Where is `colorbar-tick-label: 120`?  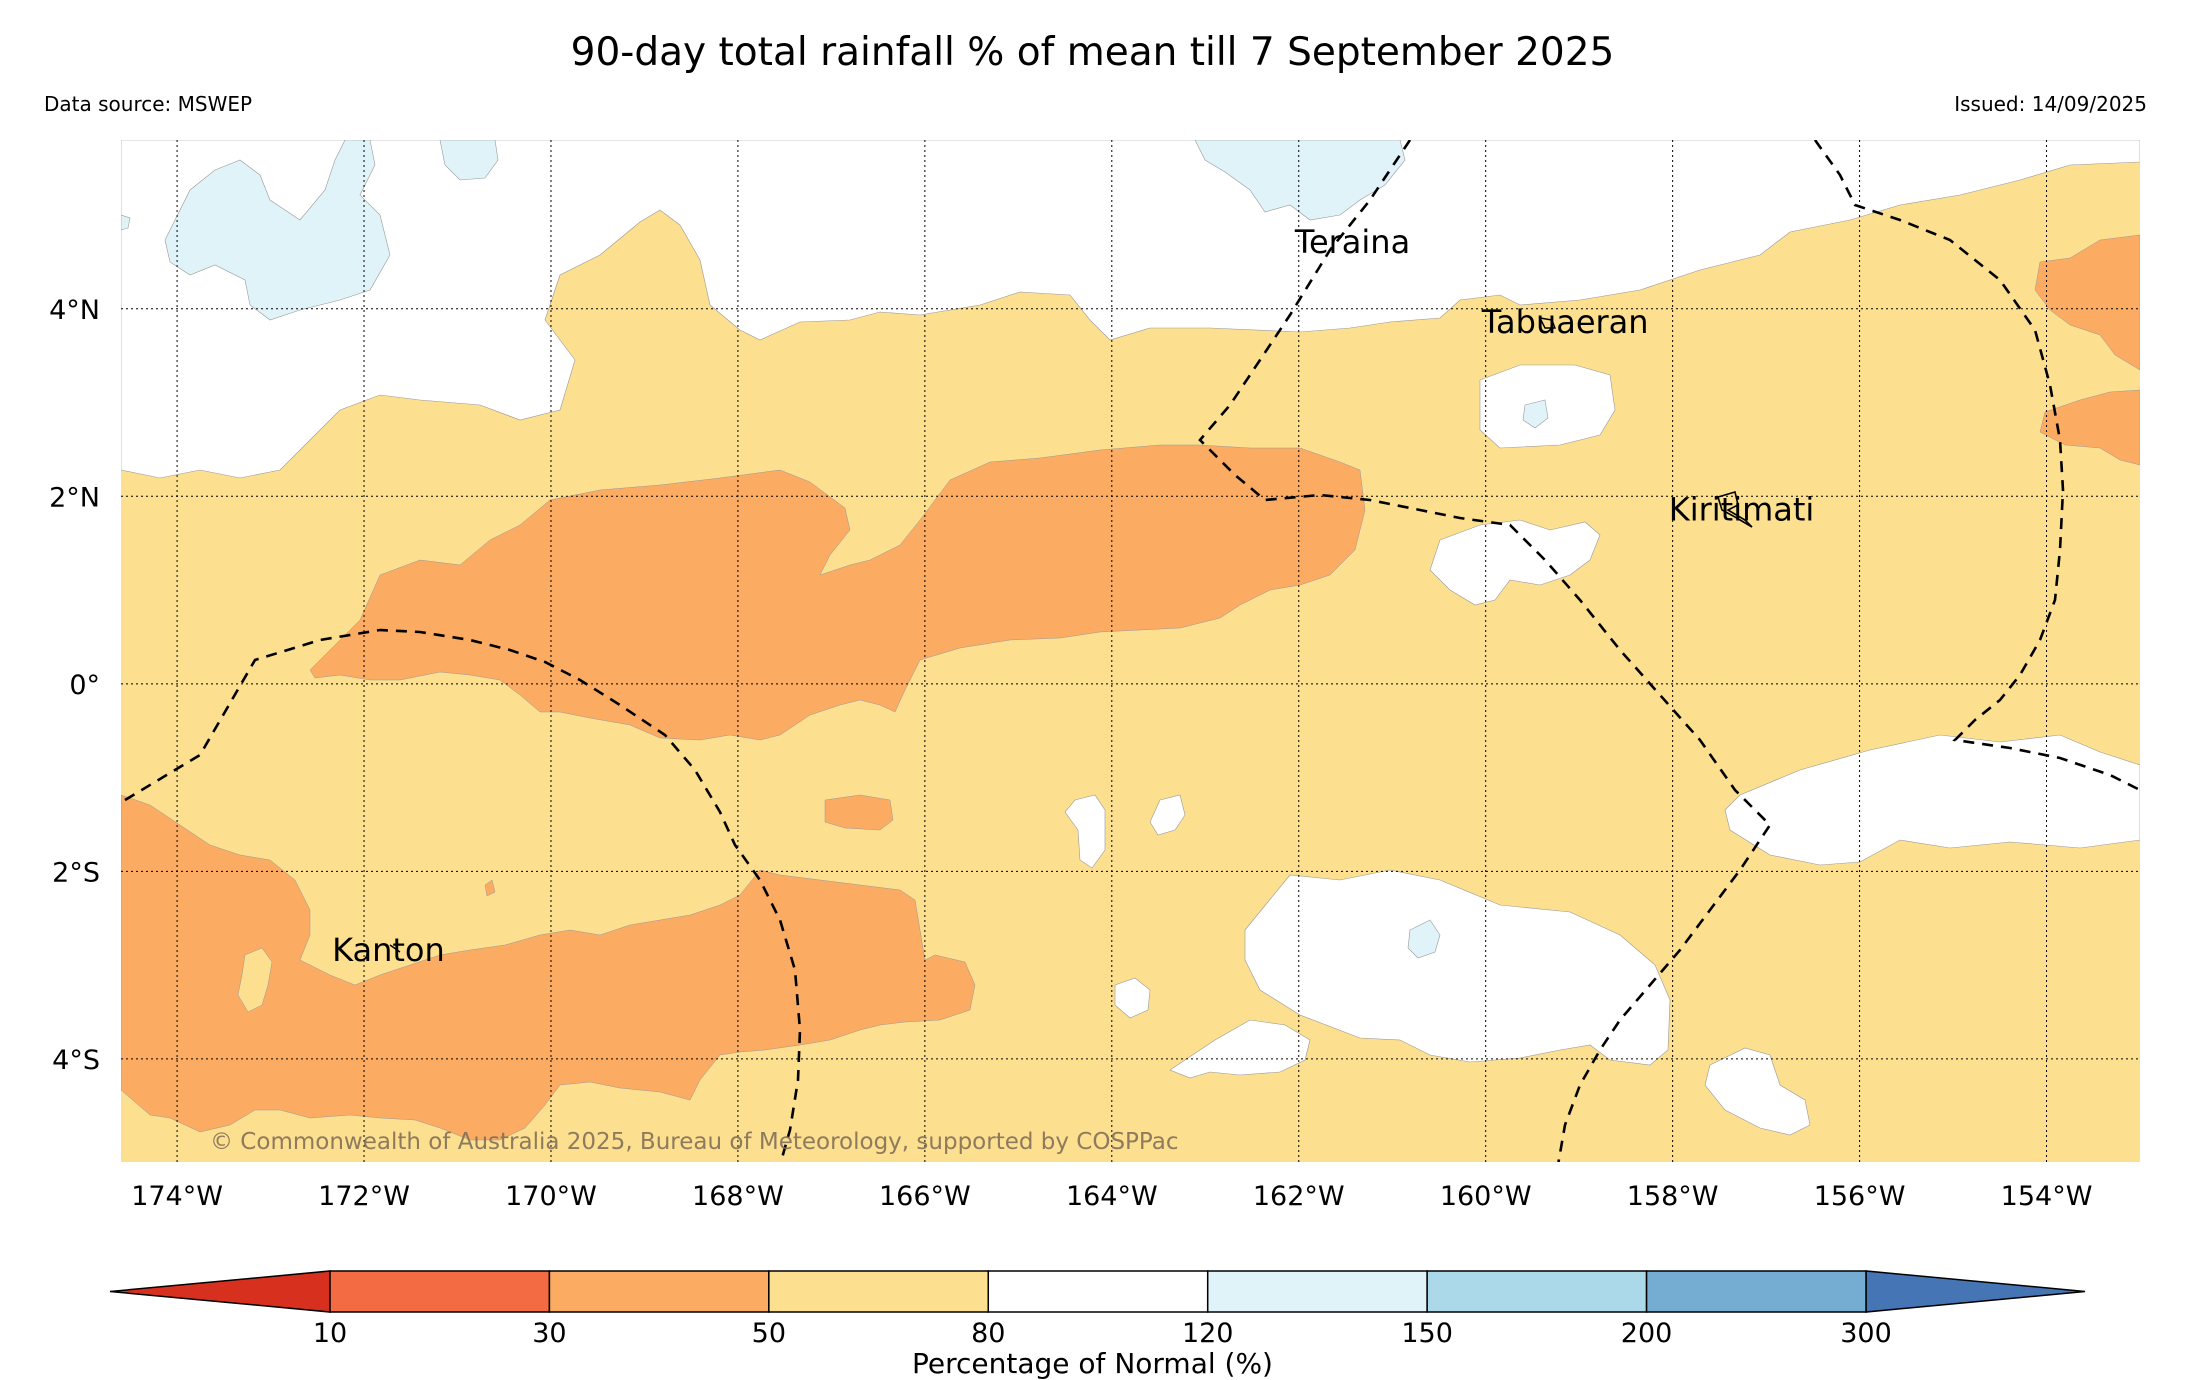 colorbar-tick-label: 120 is located at coordinates (1208, 1333).